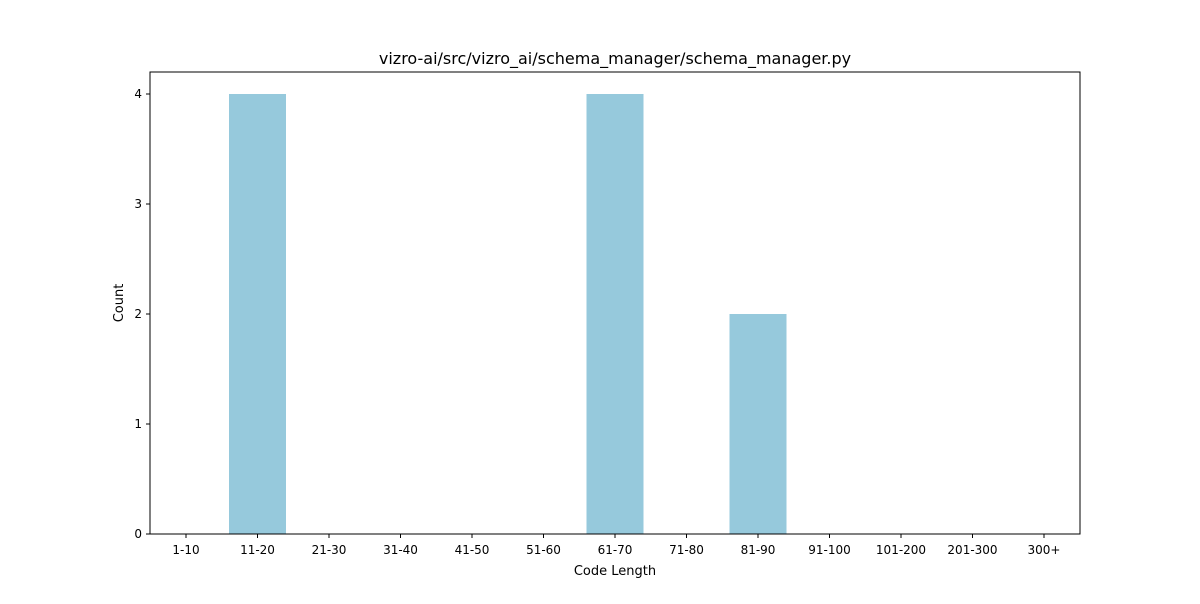 Image resolution: width=1200 pixels, height=604 pixels. I want to click on x-tick-label: 101-200, so click(901, 550).